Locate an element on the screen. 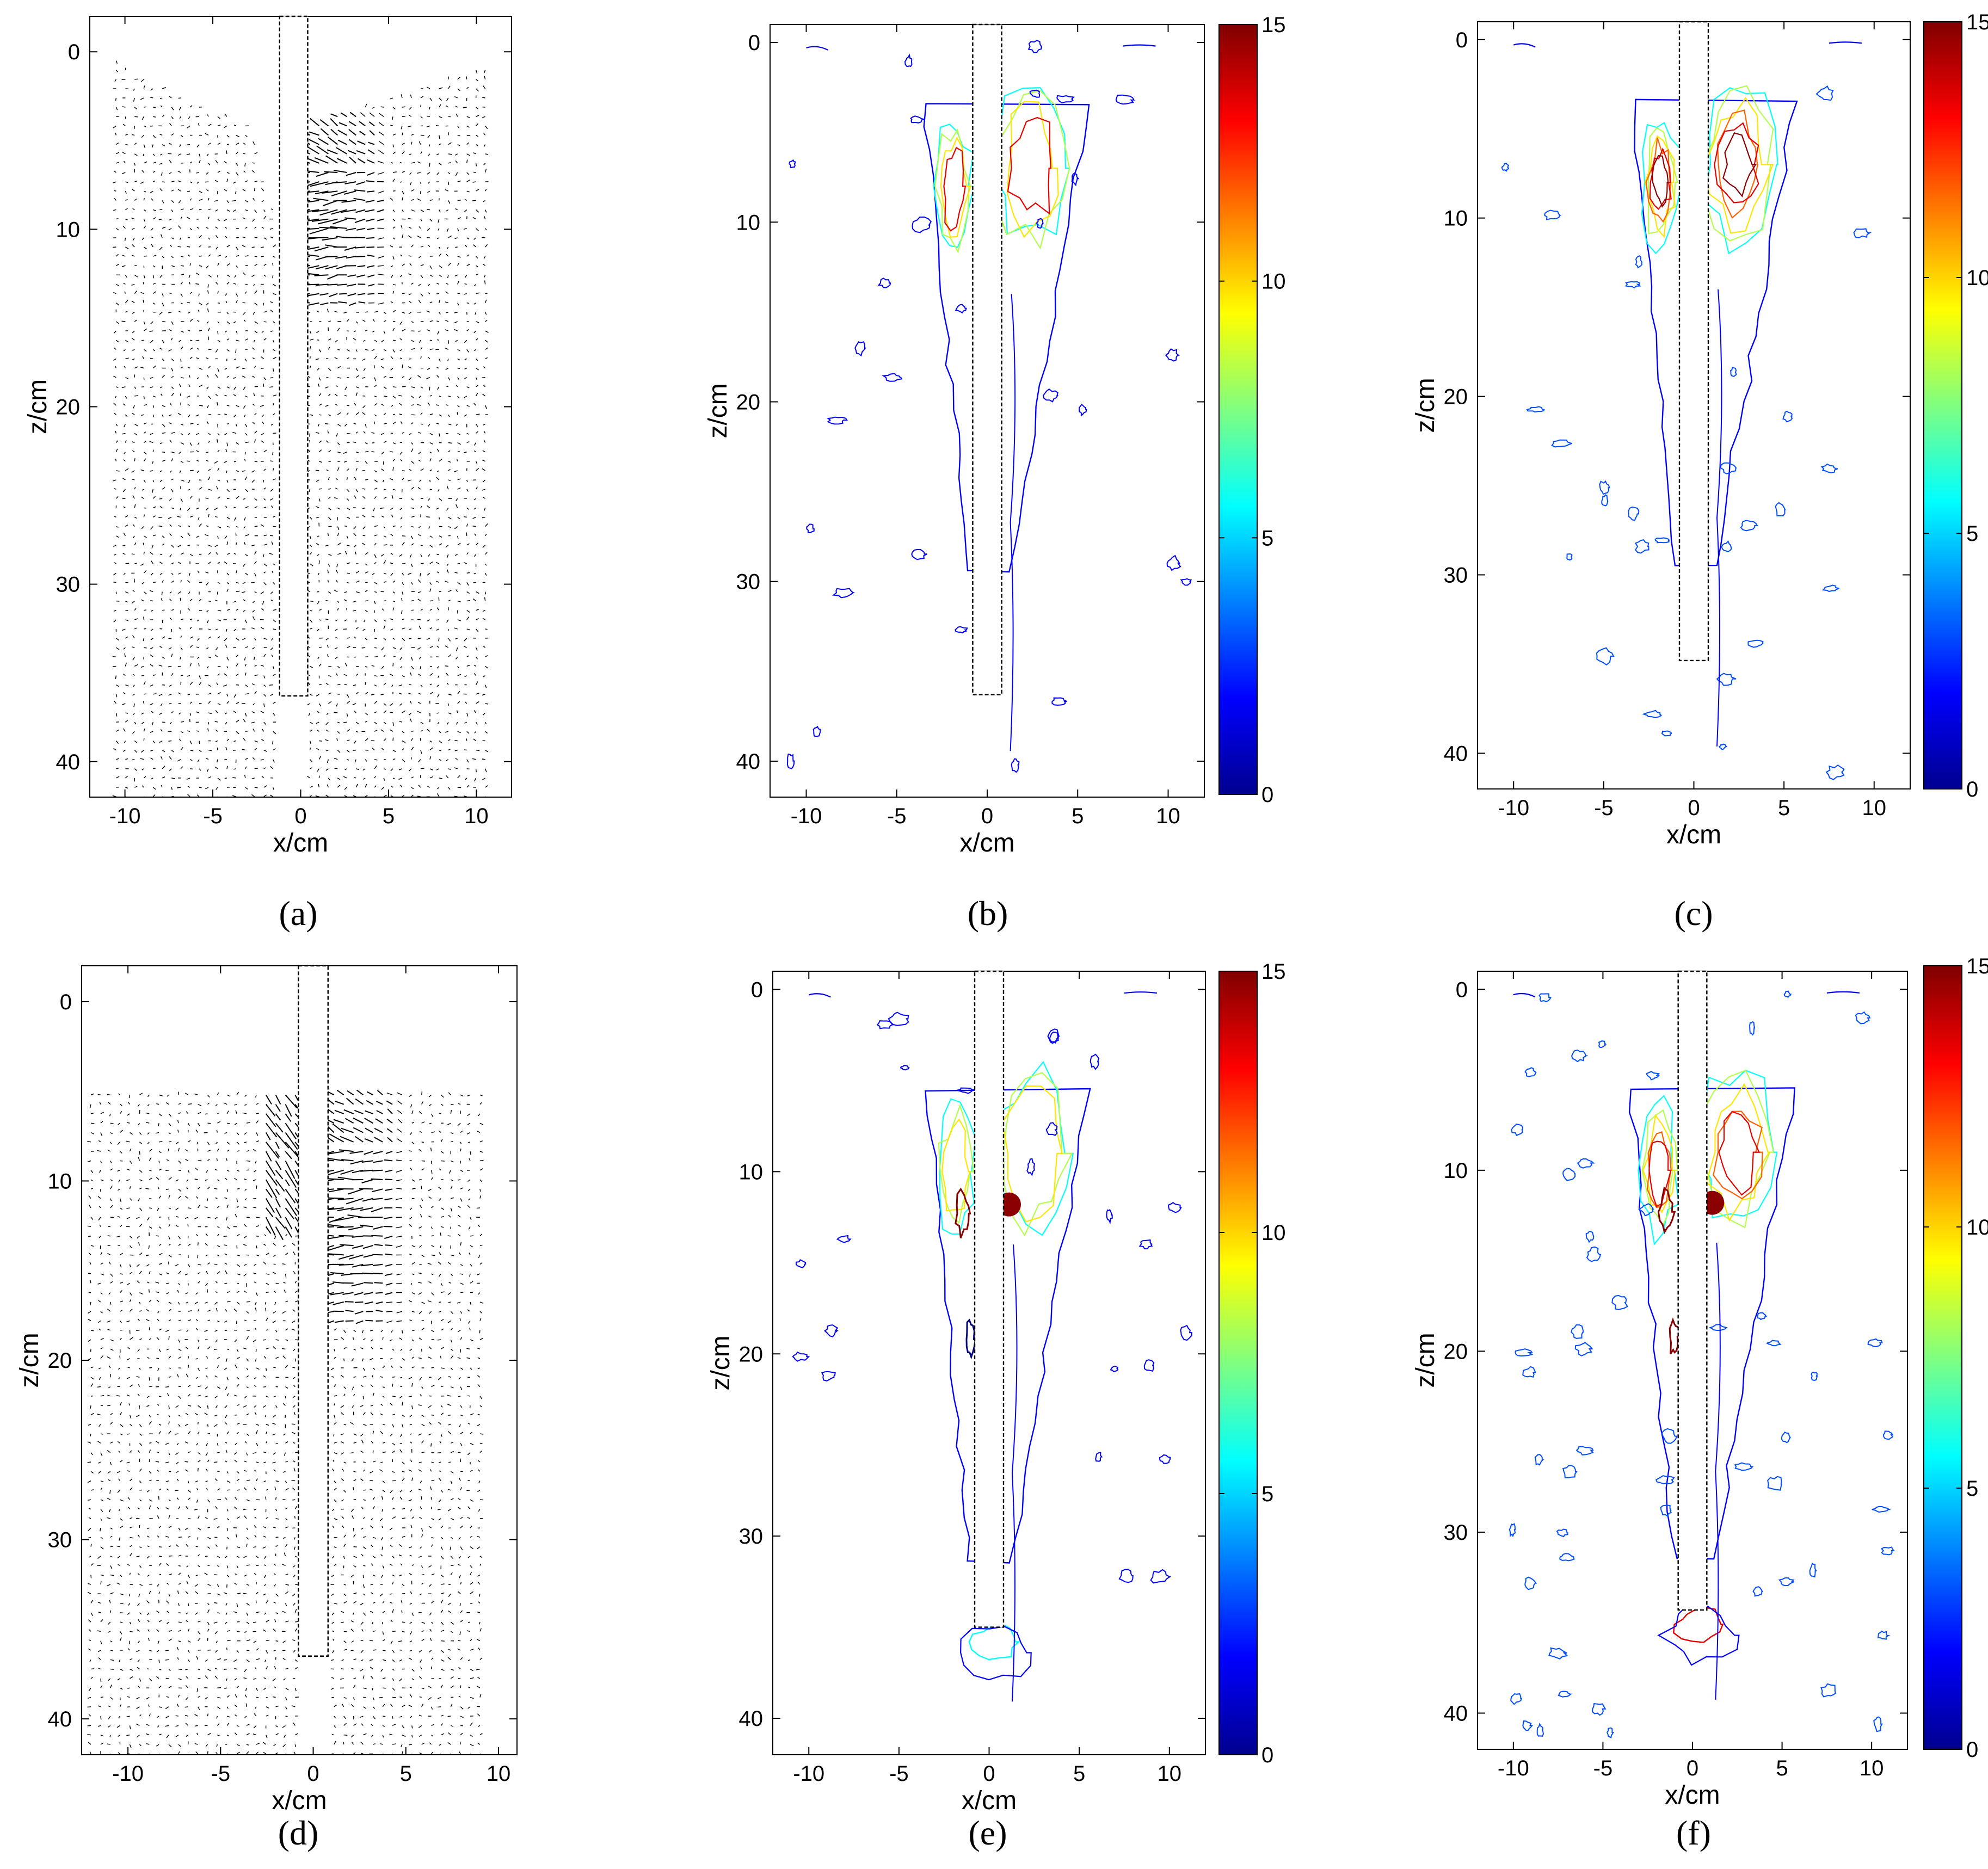 The image size is (1988, 1869). y-tick-label: 30 is located at coordinates (68, 585).